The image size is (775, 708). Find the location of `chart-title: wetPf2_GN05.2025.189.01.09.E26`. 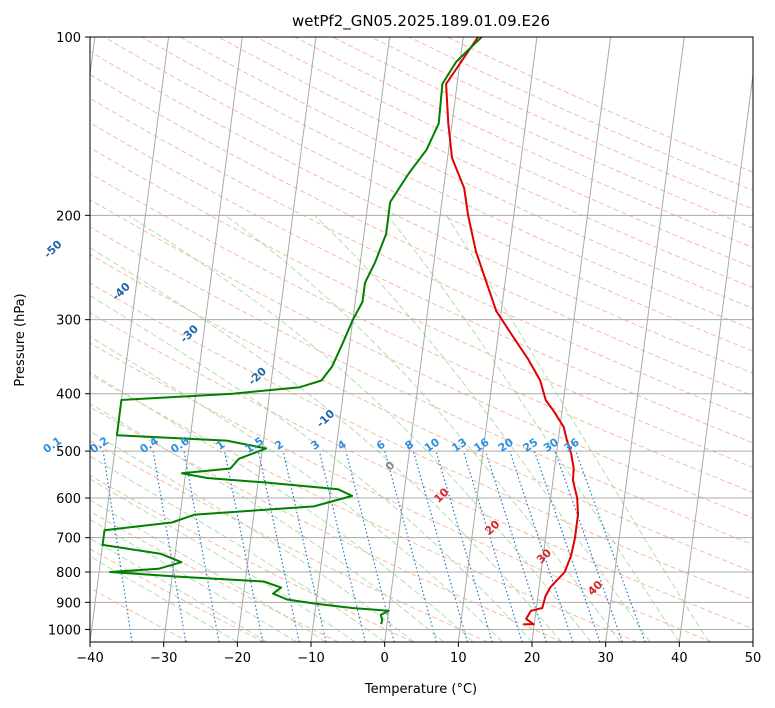

chart-title: wetPf2_GN05.2025.189.01.09.E26 is located at coordinates (421, 21).